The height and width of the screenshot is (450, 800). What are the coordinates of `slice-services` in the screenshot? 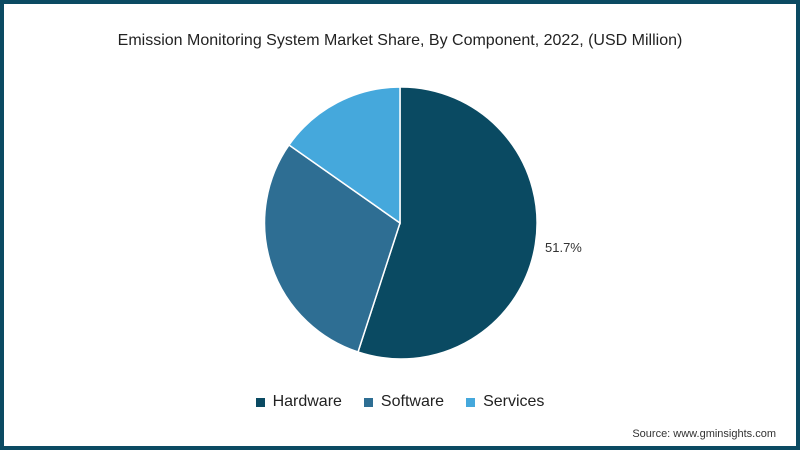 It's located at (344, 155).